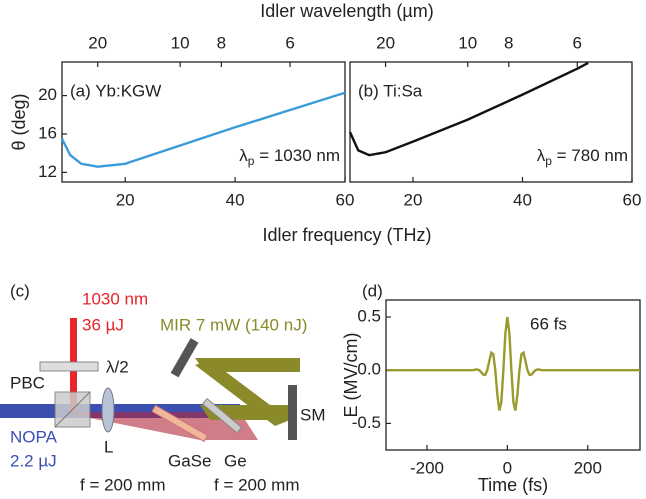  Describe the element at coordinates (588, 467) in the screenshot. I see `x-tick-label: 200` at that location.